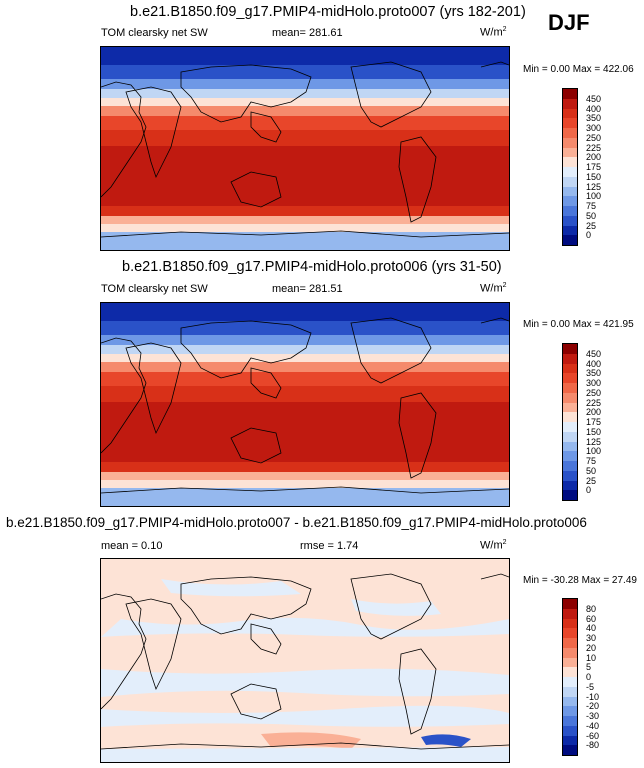  What do you see at coordinates (593, 696) in the screenshot?
I see `colorbar-tick-label: -10` at bounding box center [593, 696].